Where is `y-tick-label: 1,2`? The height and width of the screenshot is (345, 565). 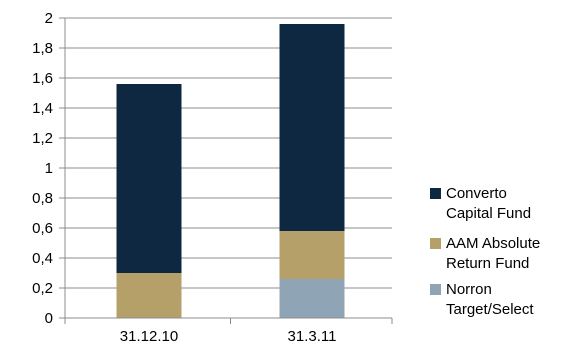
y-tick-label: 1,2 is located at coordinates (42, 138).